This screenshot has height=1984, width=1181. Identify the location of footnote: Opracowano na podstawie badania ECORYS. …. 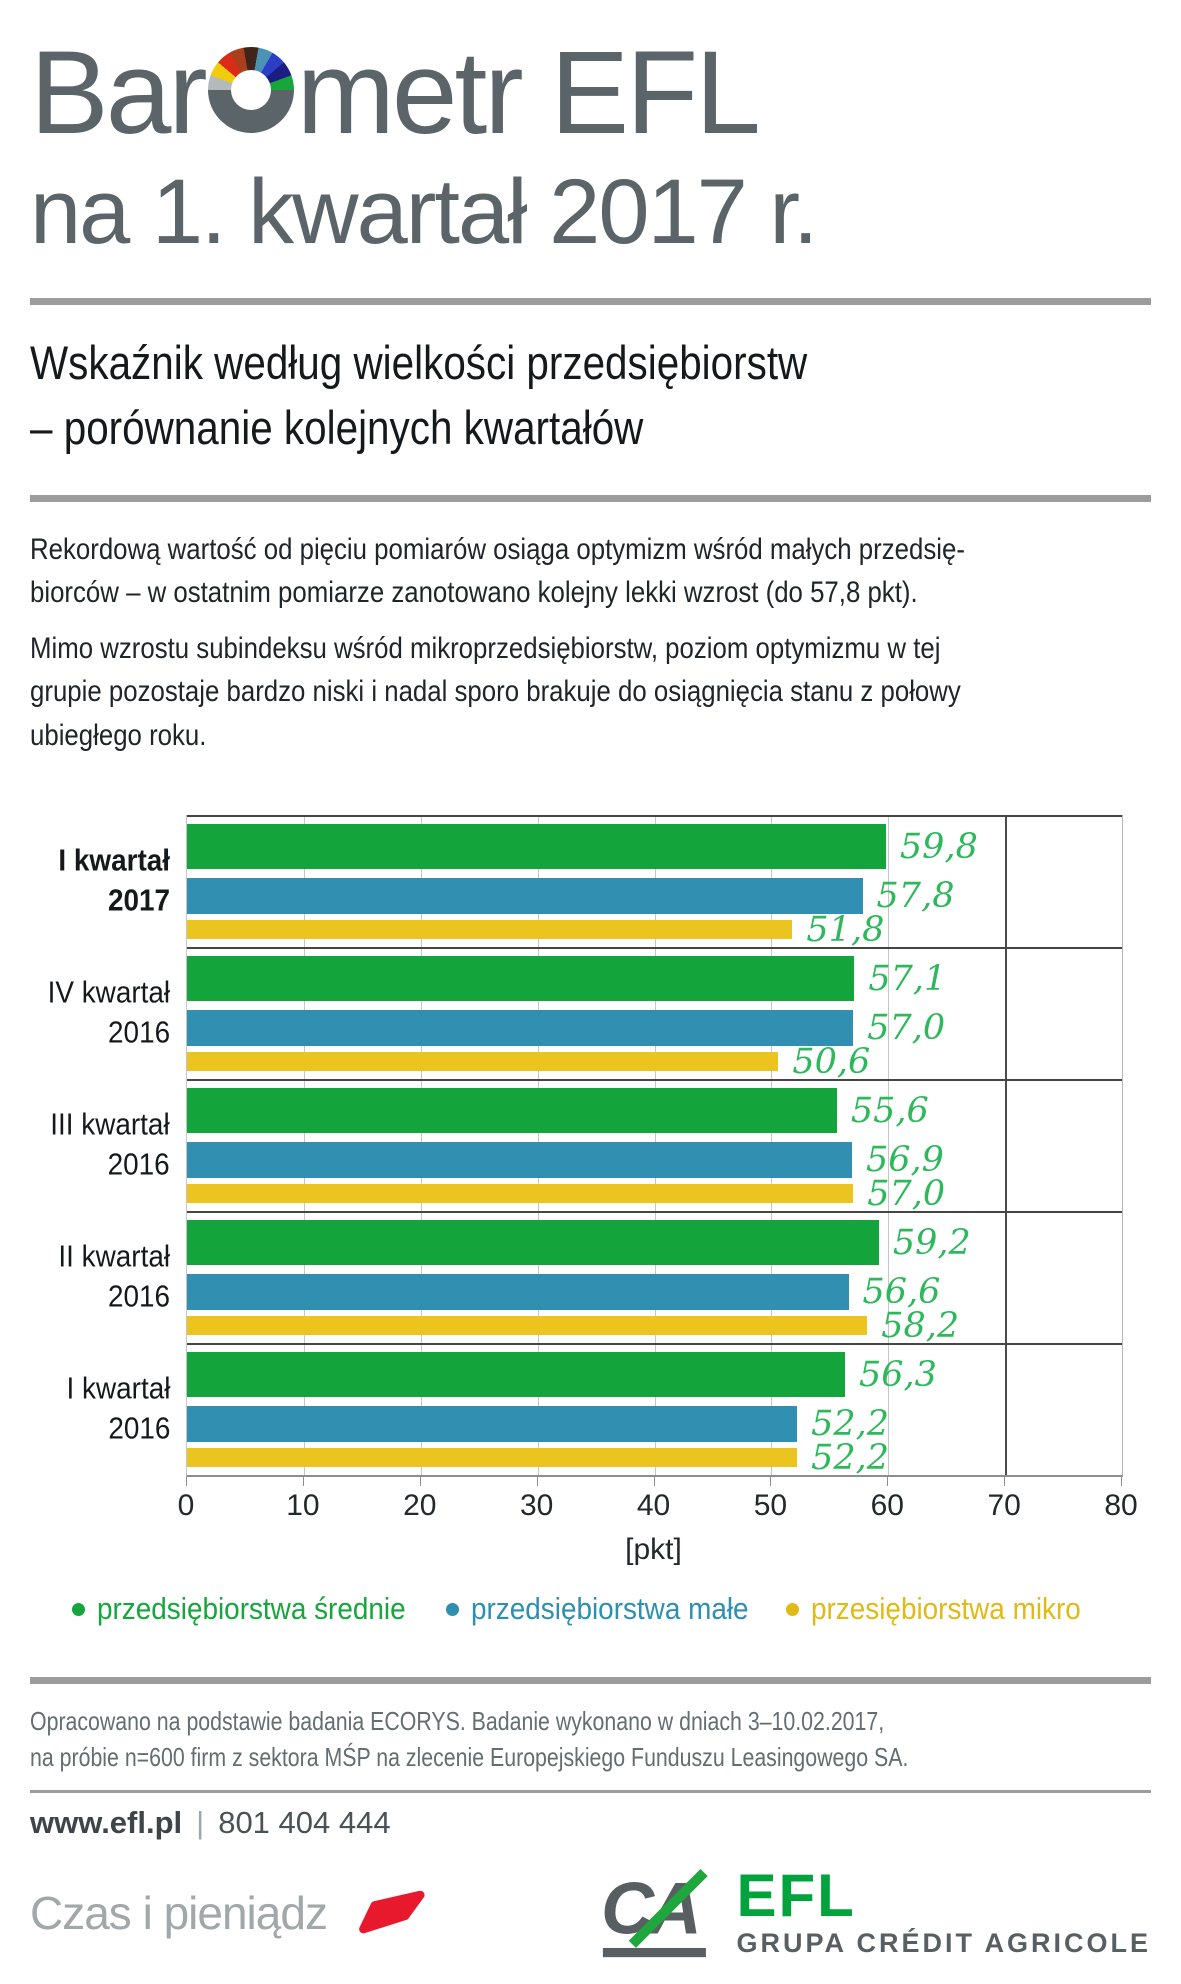
(469, 1739).